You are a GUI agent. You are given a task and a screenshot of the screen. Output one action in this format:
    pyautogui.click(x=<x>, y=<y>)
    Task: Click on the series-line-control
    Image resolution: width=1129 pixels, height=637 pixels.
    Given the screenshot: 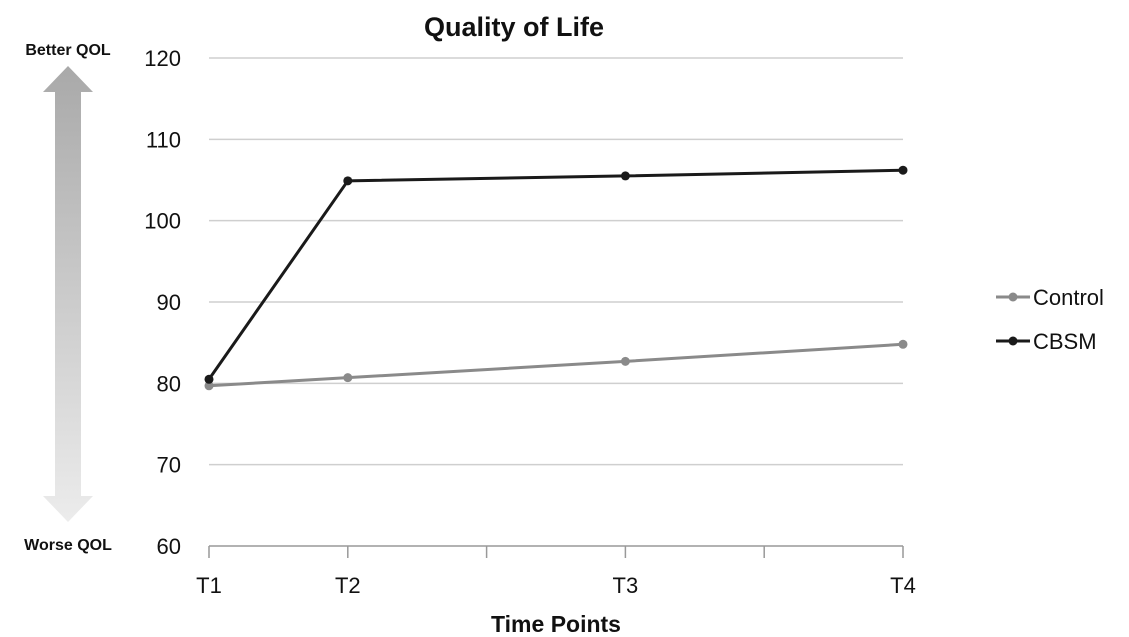 What is the action you would take?
    pyautogui.click(x=556, y=365)
    